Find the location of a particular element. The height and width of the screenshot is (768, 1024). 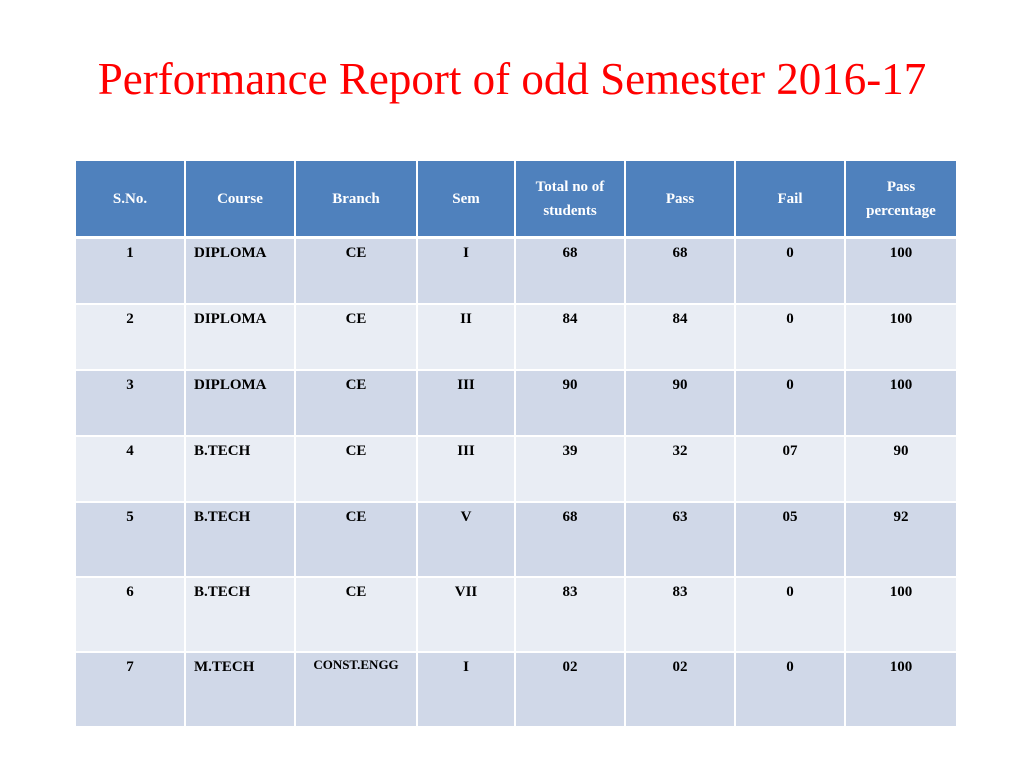

header-fail: Fail is located at coordinates (791, 200).